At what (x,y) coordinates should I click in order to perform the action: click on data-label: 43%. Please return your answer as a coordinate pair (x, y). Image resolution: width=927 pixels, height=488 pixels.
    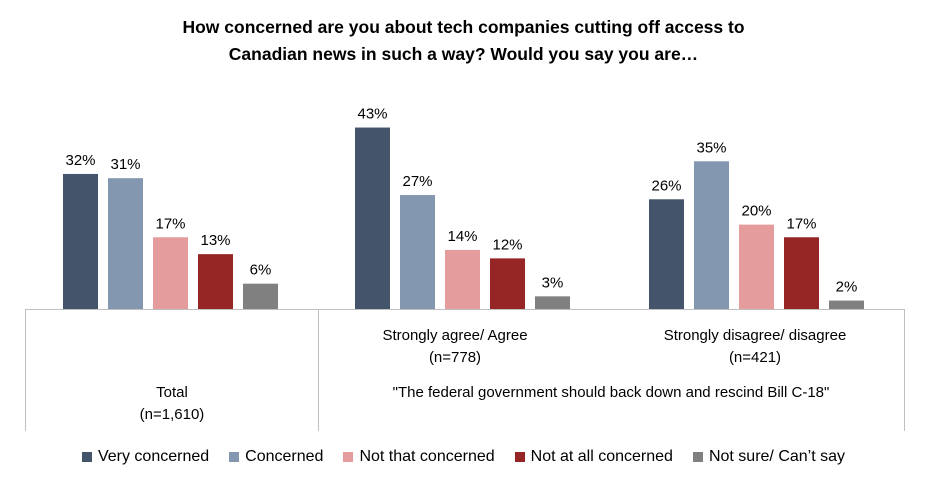
    Looking at the image, I should click on (372, 114).